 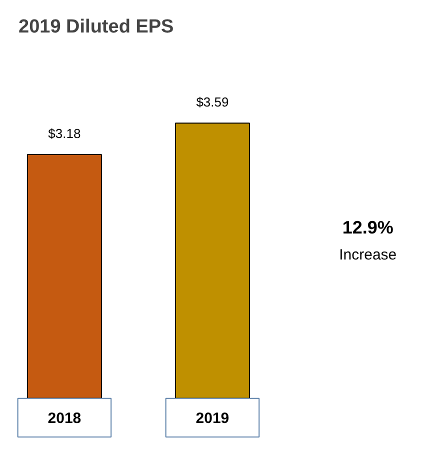 I want to click on x-tick-label: 2018, so click(x=65, y=419).